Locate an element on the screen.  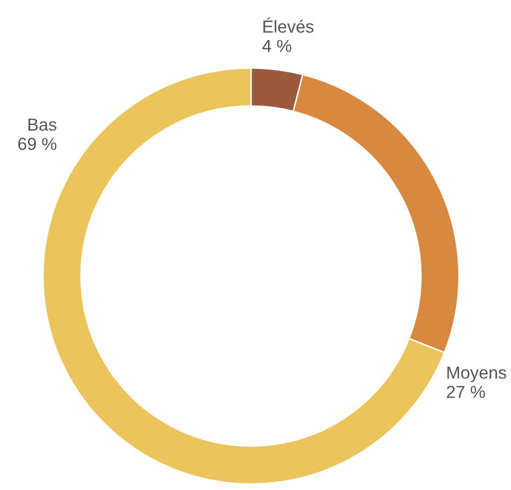
data-label: 69 % is located at coordinates (37, 144).